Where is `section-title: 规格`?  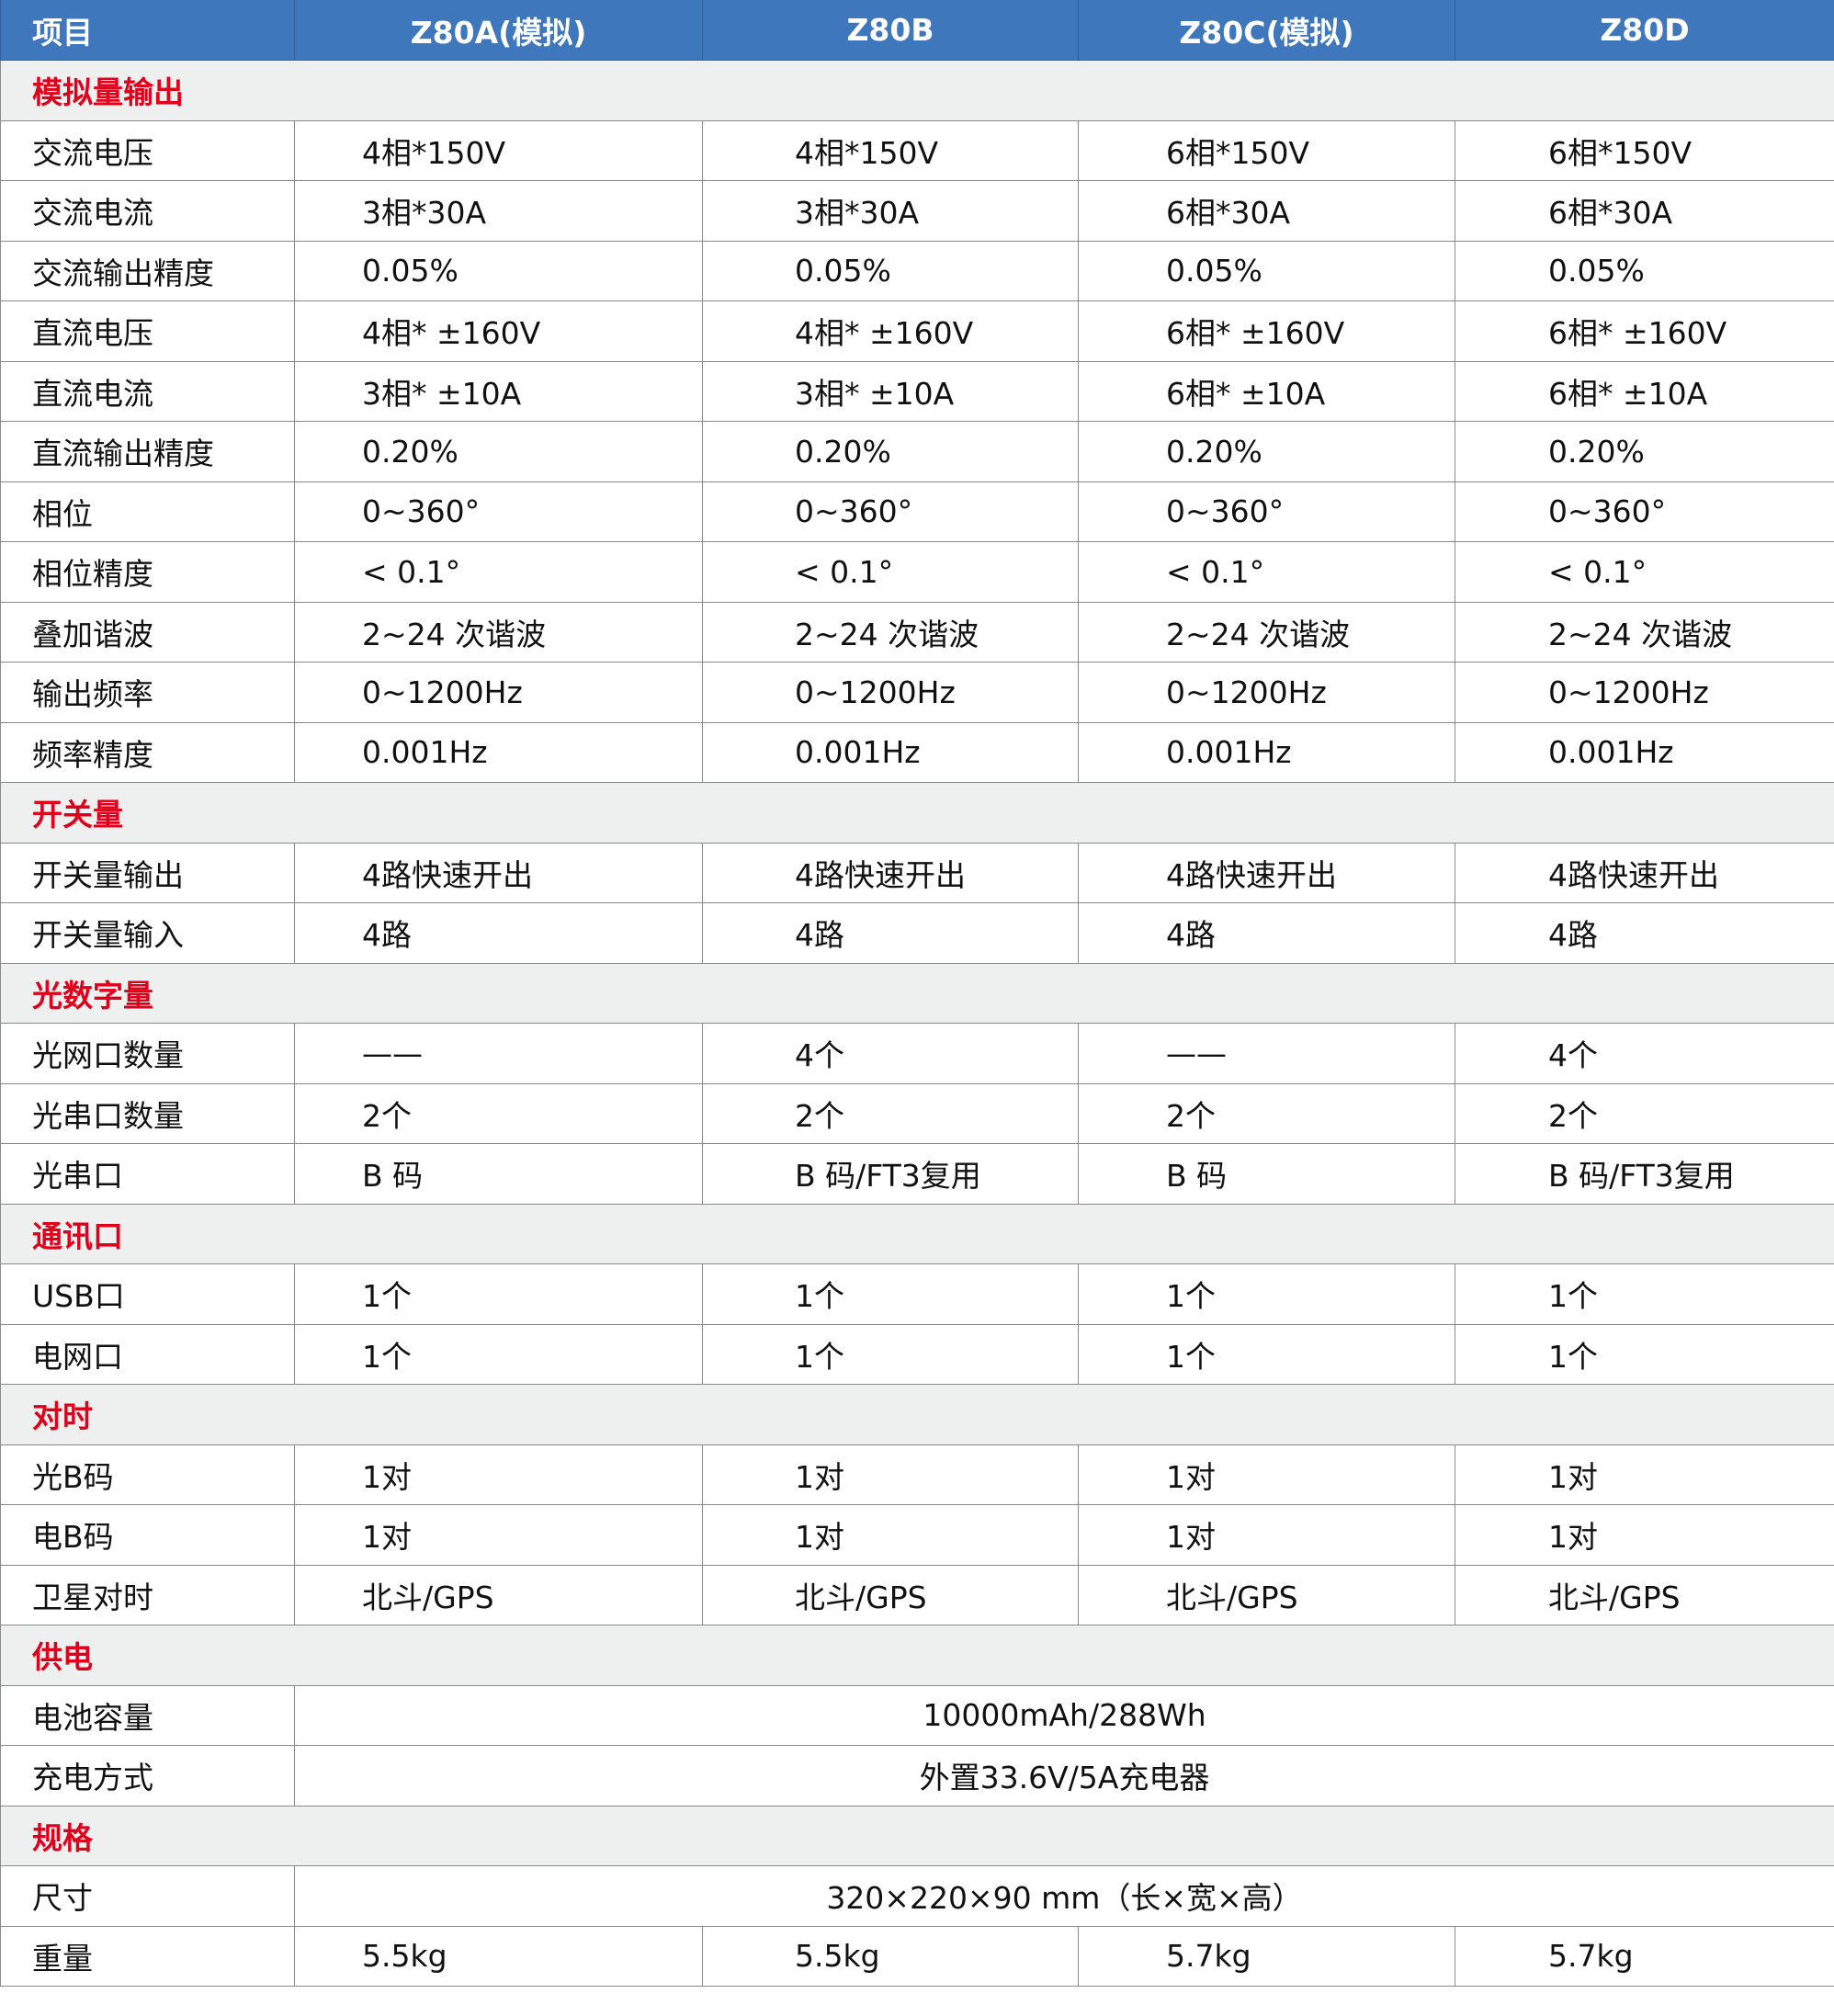 section-title: 规格 is located at coordinates (917, 1835).